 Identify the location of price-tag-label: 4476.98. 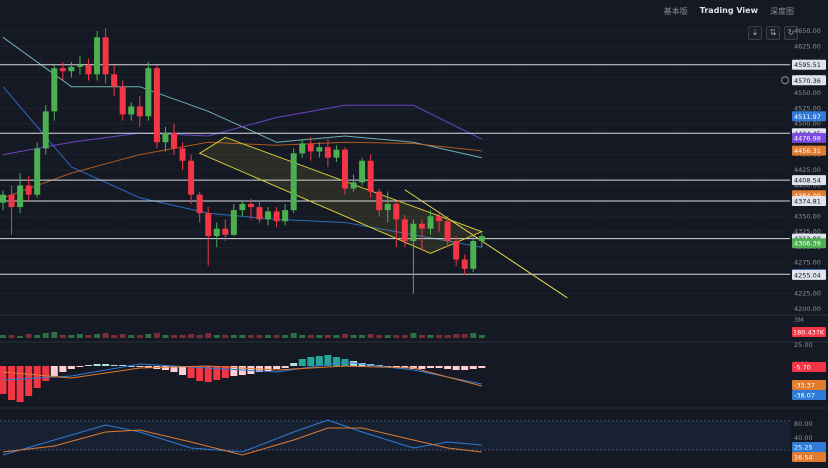
(807, 138).